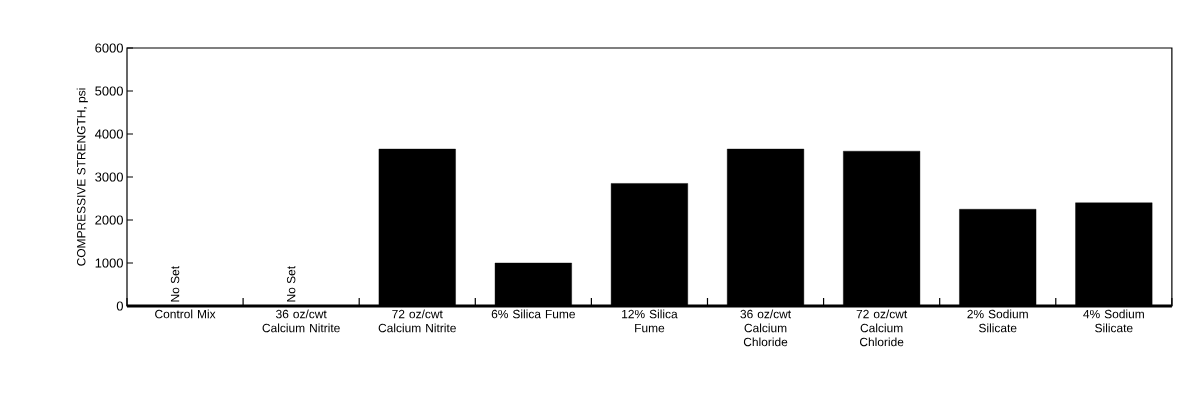 The image size is (1181, 403). I want to click on x-tick-label: 36 oz/cwt Calcium Chloride, so click(766, 328).